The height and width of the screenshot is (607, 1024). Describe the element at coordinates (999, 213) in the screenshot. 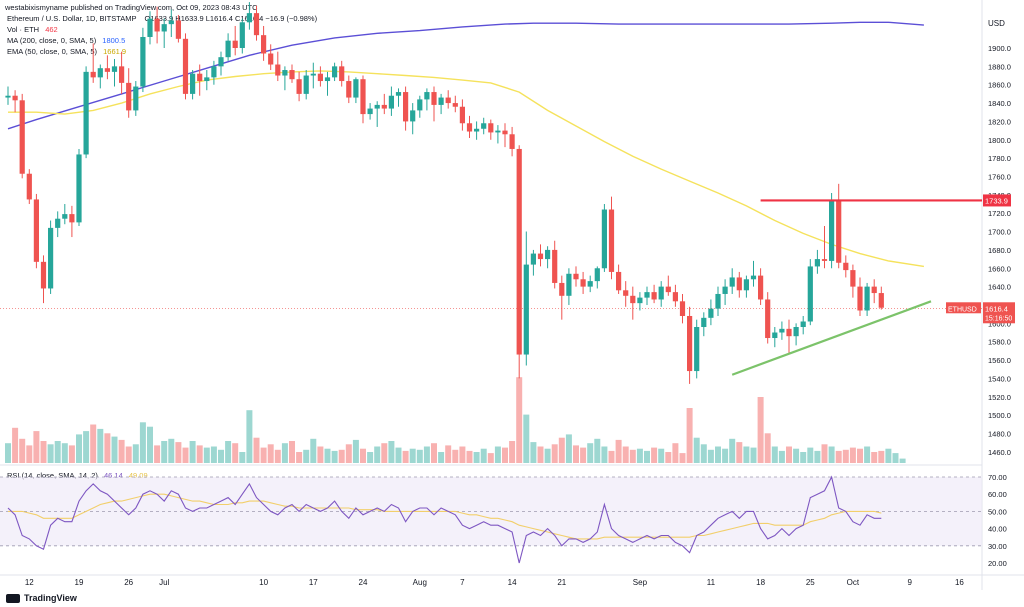

I see `price-tick-label: 1720.0` at that location.